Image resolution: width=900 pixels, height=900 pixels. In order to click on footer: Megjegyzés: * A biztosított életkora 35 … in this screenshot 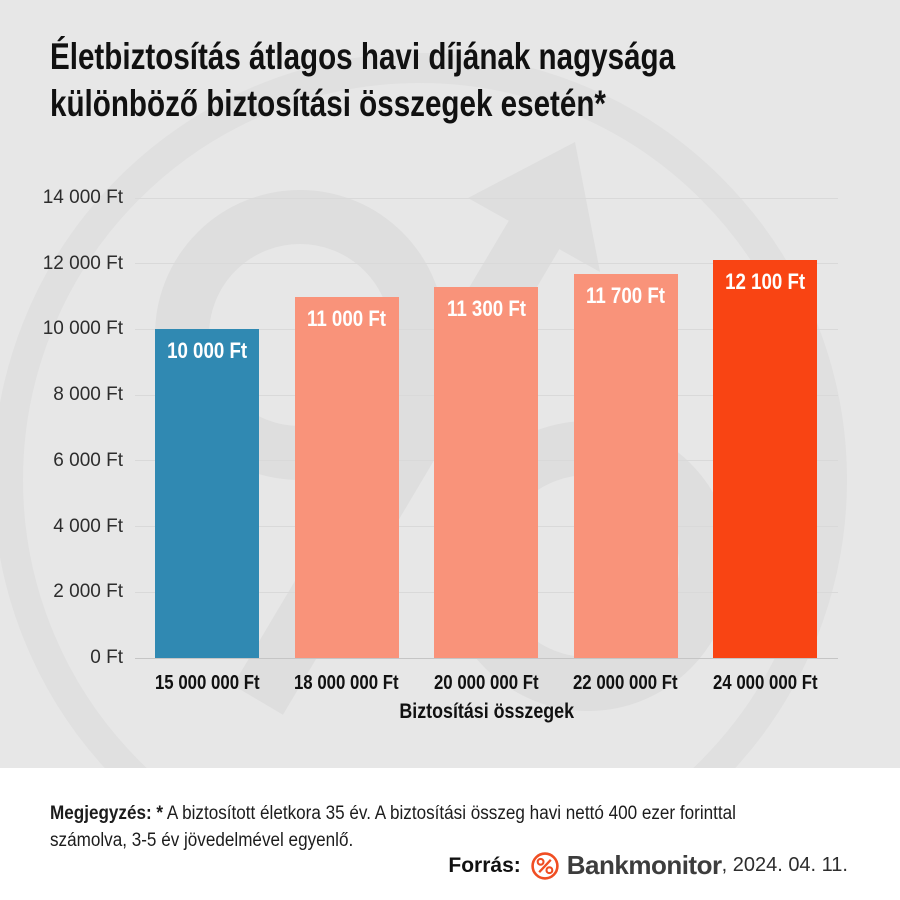, I will do `click(450, 834)`.